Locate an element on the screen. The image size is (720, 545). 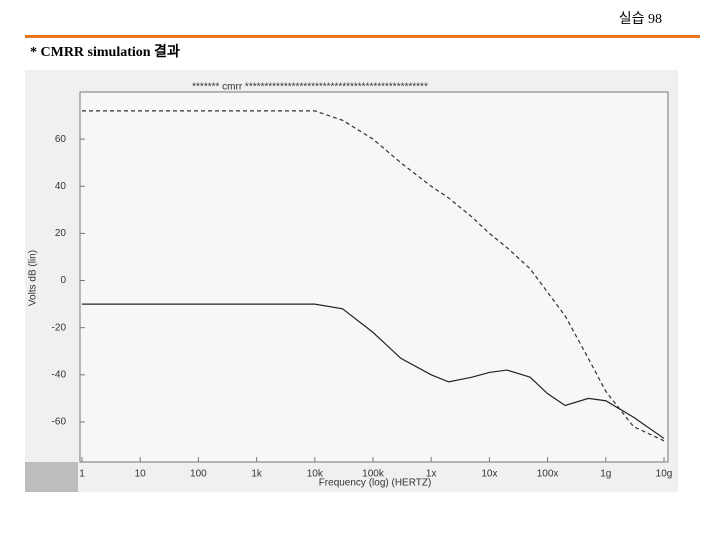
x-tick-label: 100k is located at coordinates (373, 474).